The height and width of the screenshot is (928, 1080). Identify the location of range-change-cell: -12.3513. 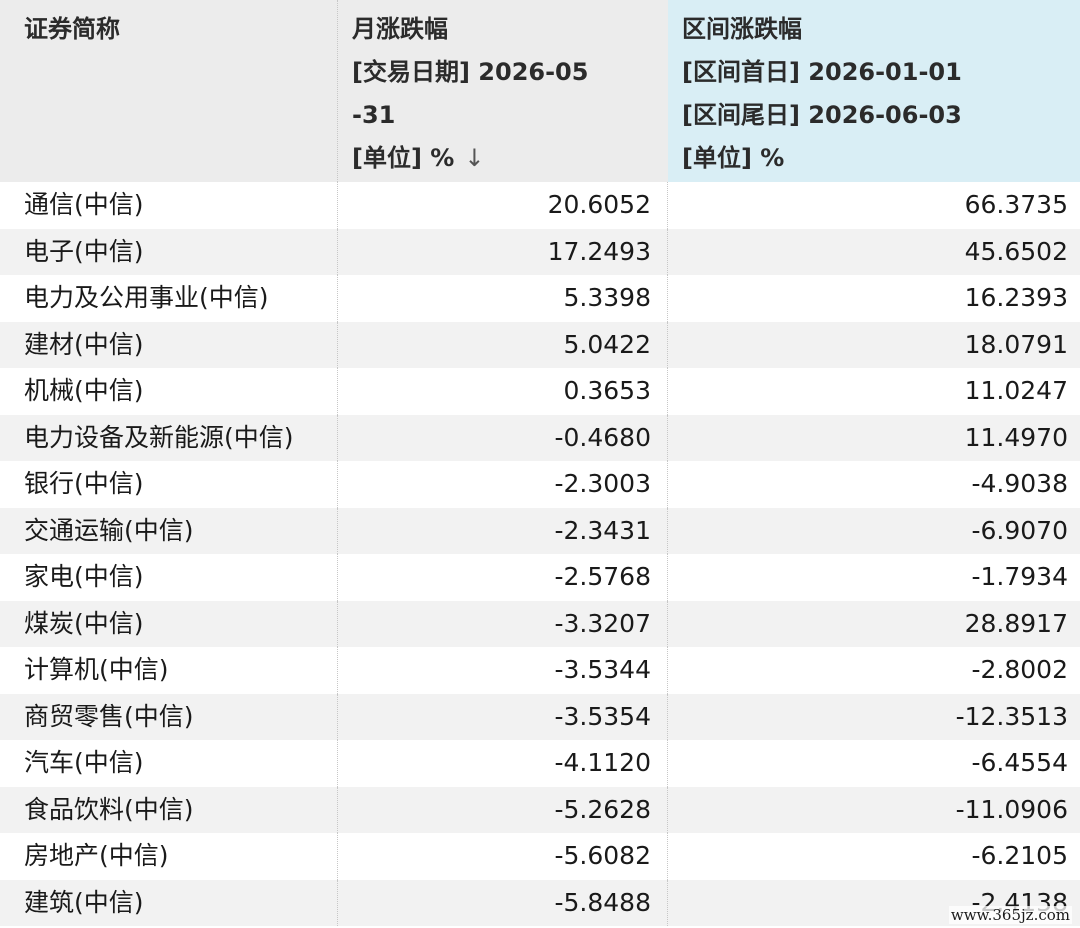
(1011, 716).